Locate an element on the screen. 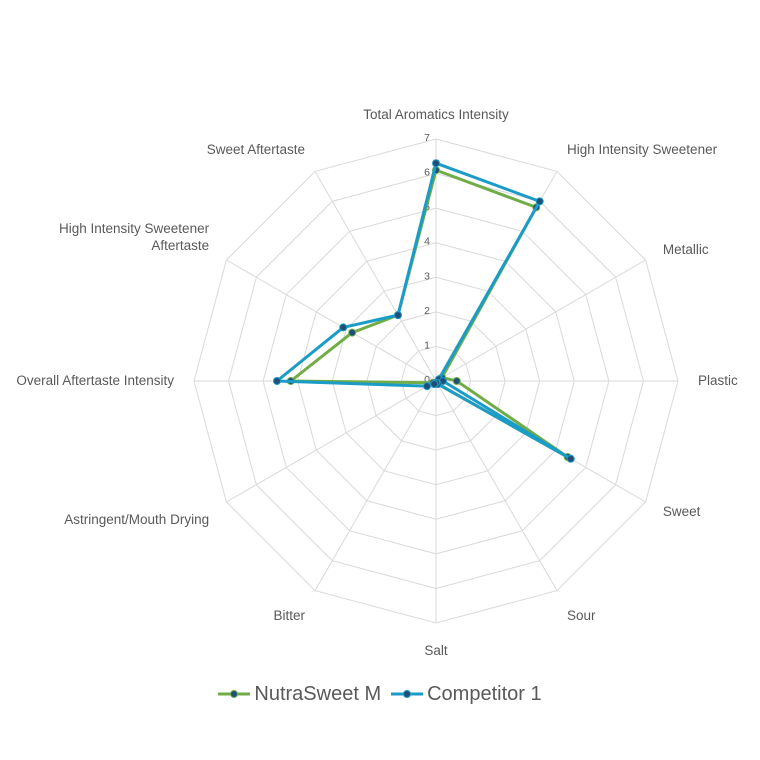 This screenshot has width=760, height=760. tick-label-0: 0 is located at coordinates (427, 380).